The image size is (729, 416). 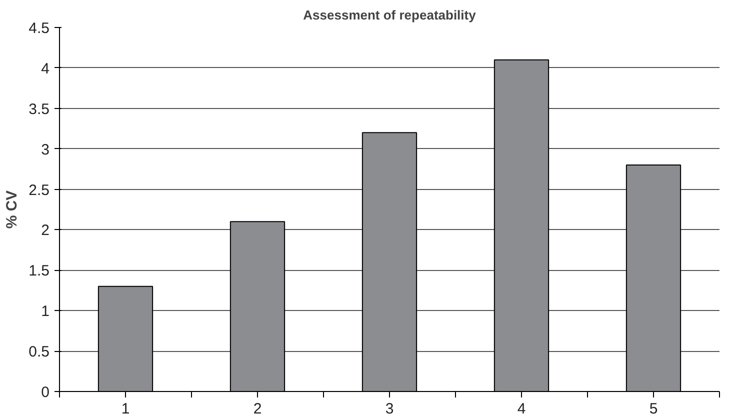 I want to click on x-tick-label: 2, so click(x=257, y=408).